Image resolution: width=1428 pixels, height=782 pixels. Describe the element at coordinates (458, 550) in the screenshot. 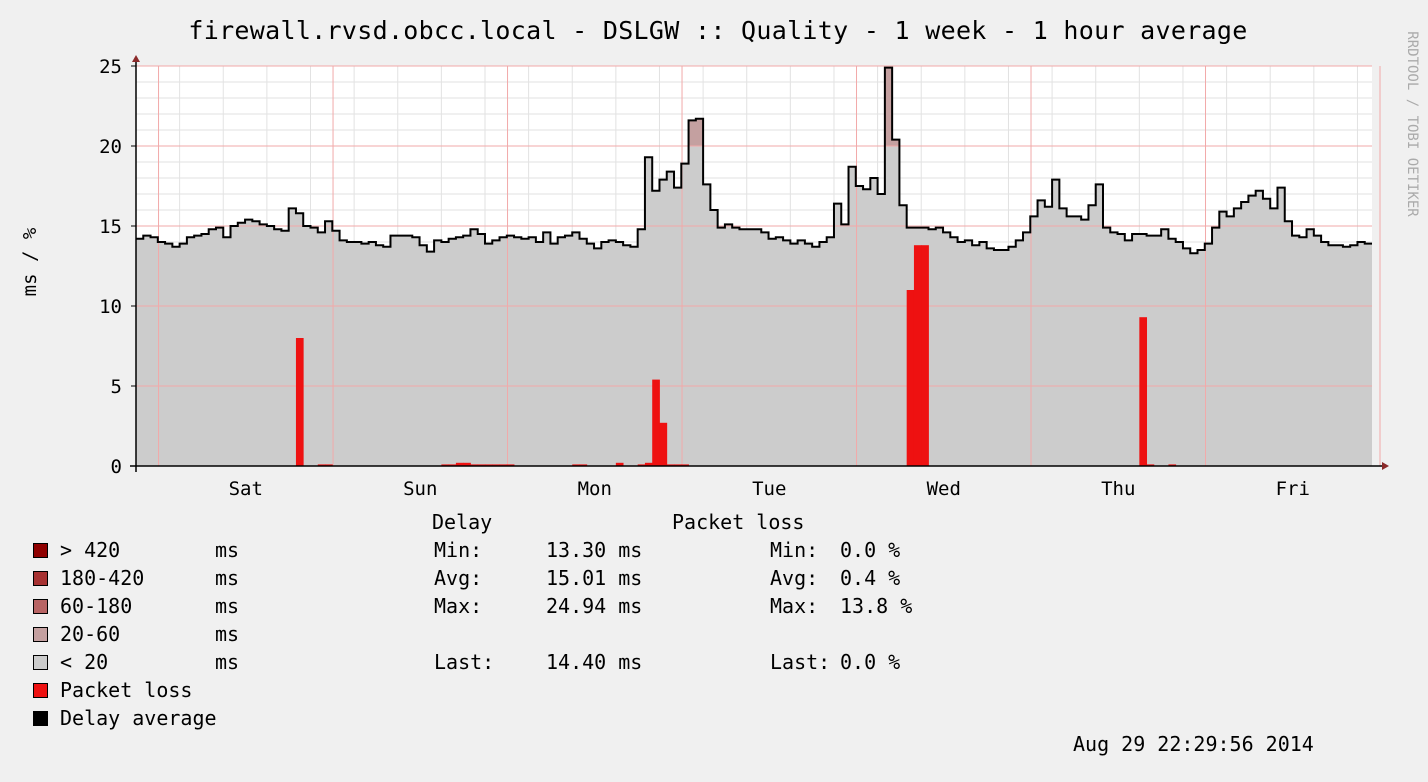

I see `delay-stat-key: Min:` at that location.